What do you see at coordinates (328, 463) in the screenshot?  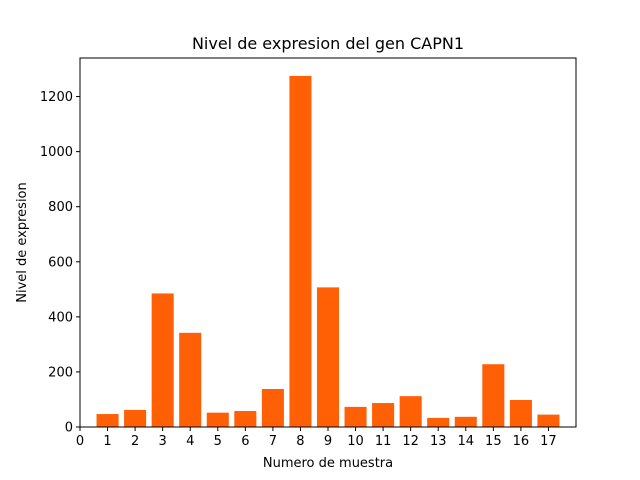 I see `x-axis-label: Numero de muestra` at bounding box center [328, 463].